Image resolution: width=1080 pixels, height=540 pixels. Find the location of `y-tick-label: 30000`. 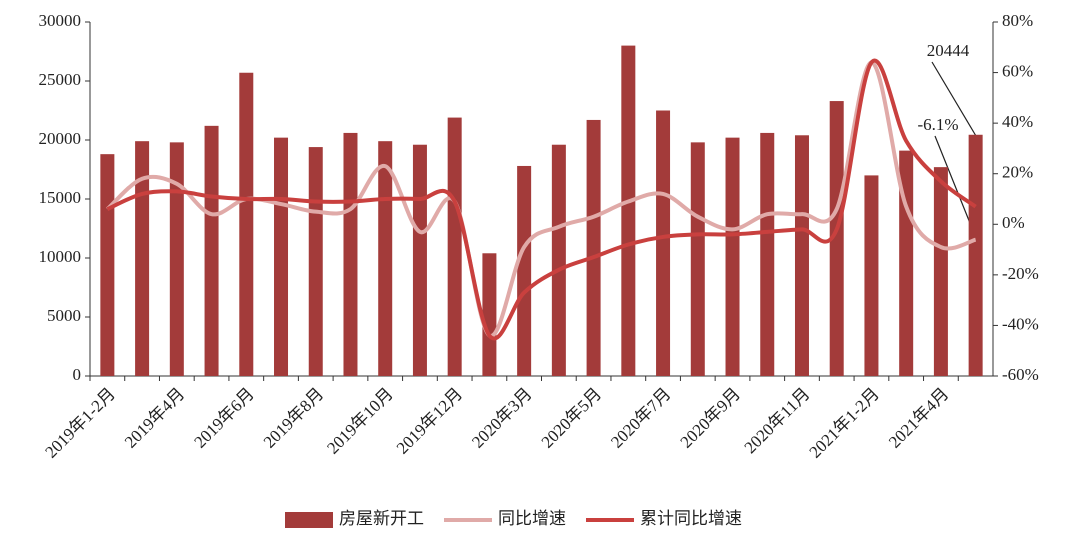

y-tick-label: 30000 is located at coordinates (60, 20).